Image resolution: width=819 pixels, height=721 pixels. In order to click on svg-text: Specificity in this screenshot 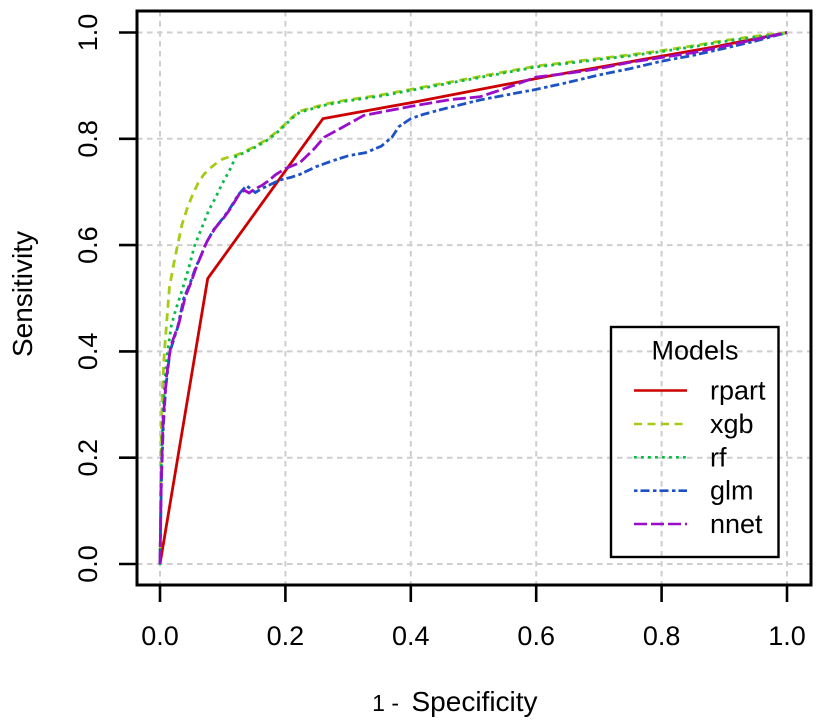, I will do `click(475, 701)`.